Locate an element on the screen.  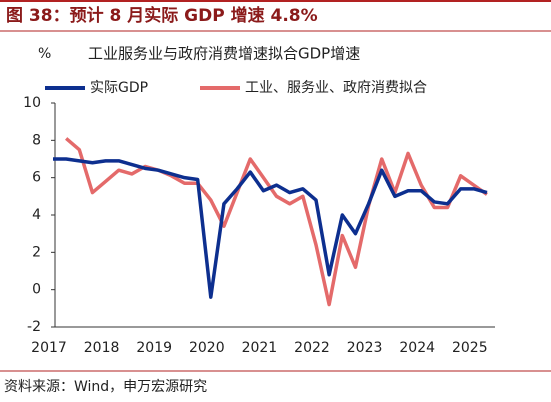
y-tick-label: 0 is located at coordinates (36, 290).